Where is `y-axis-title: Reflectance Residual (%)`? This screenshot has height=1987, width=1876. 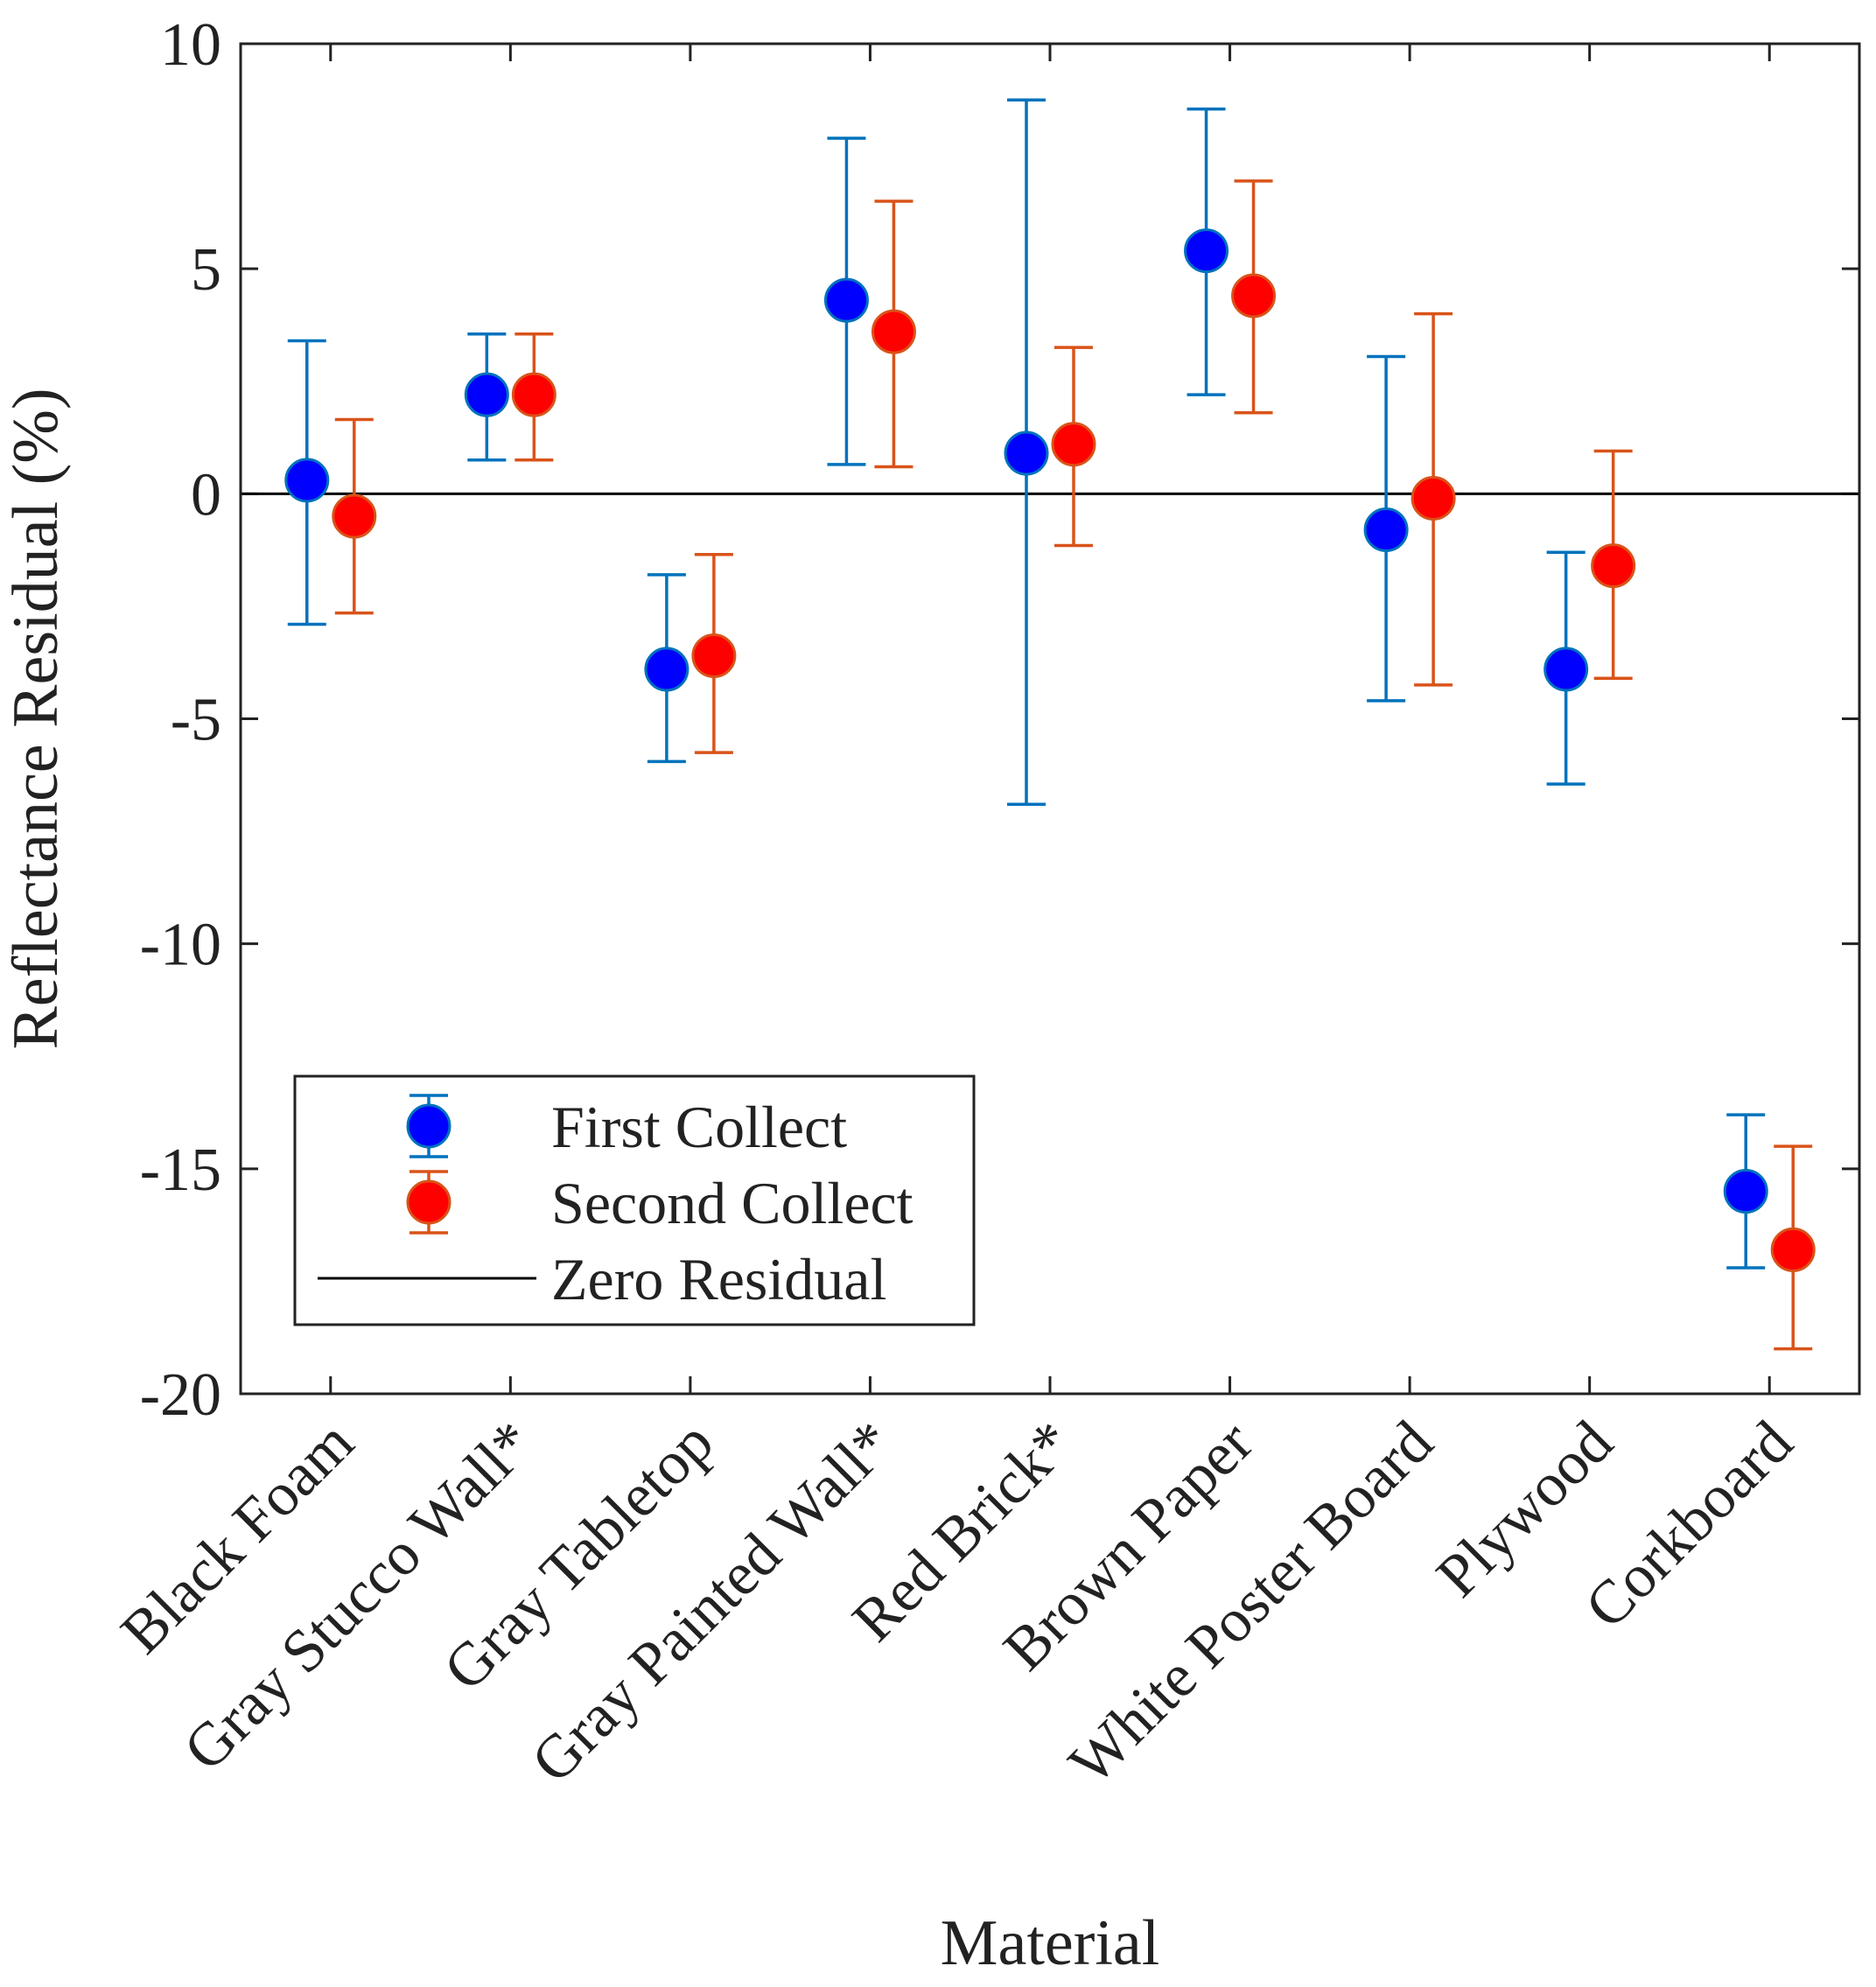 y-axis-title: Reflectance Residual (%) is located at coordinates (36, 718).